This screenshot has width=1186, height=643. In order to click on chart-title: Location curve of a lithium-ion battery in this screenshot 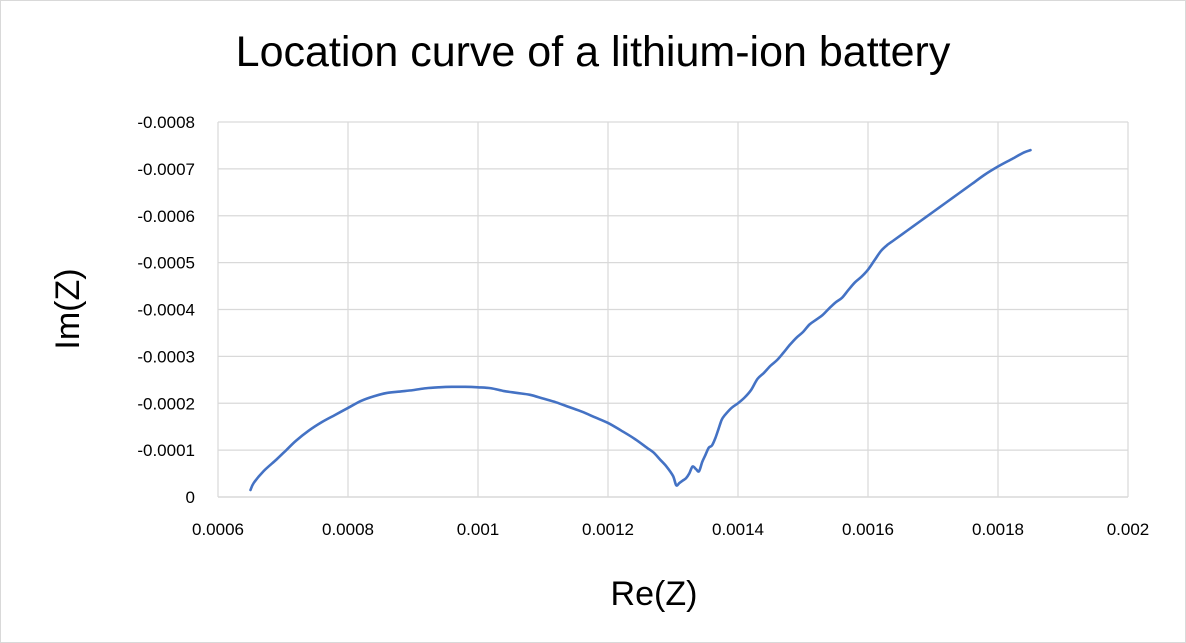, I will do `click(593, 52)`.